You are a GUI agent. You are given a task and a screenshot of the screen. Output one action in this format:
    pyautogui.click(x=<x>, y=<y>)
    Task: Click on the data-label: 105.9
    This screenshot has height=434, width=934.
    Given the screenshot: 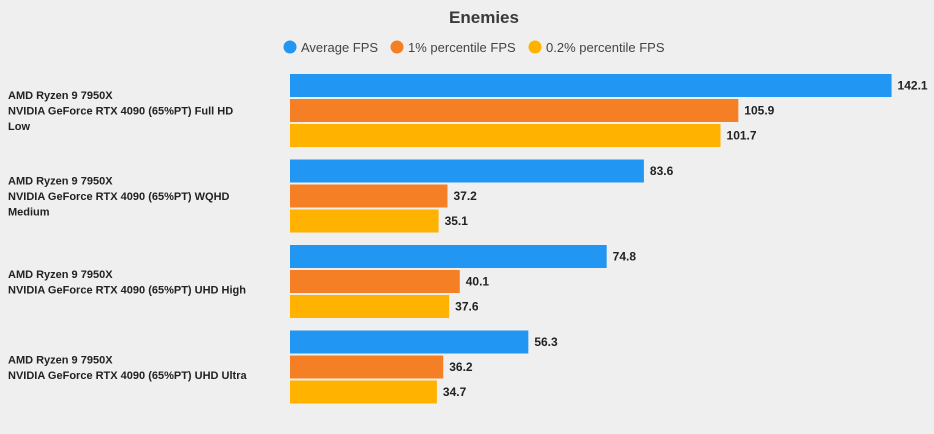 What is the action you would take?
    pyautogui.click(x=759, y=111)
    